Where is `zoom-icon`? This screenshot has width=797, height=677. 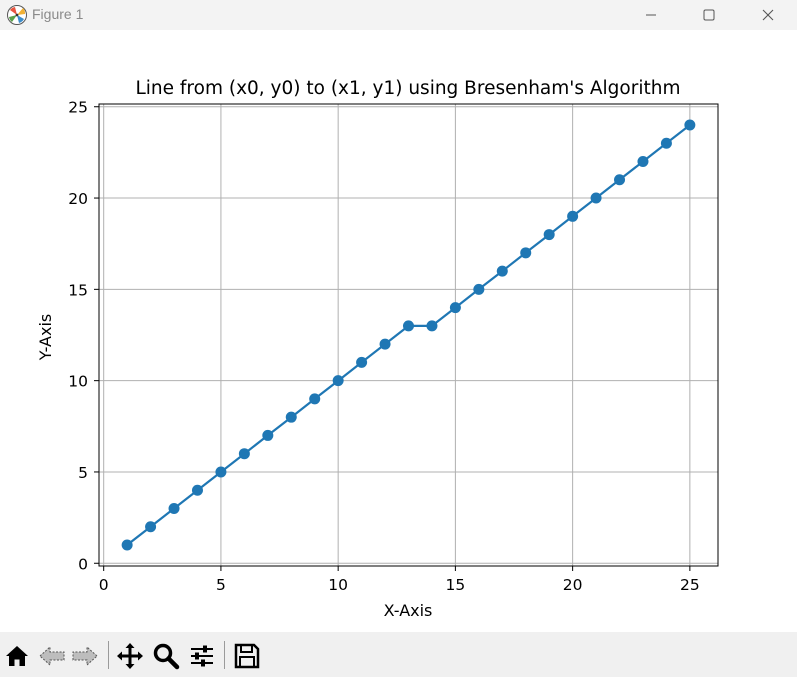 zoom-icon is located at coordinates (166, 656).